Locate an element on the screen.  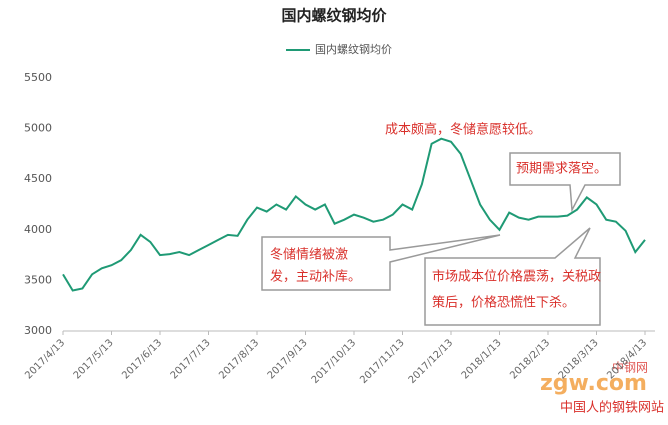
x-tick-label: 2017/4/13 is located at coordinates (45, 359).